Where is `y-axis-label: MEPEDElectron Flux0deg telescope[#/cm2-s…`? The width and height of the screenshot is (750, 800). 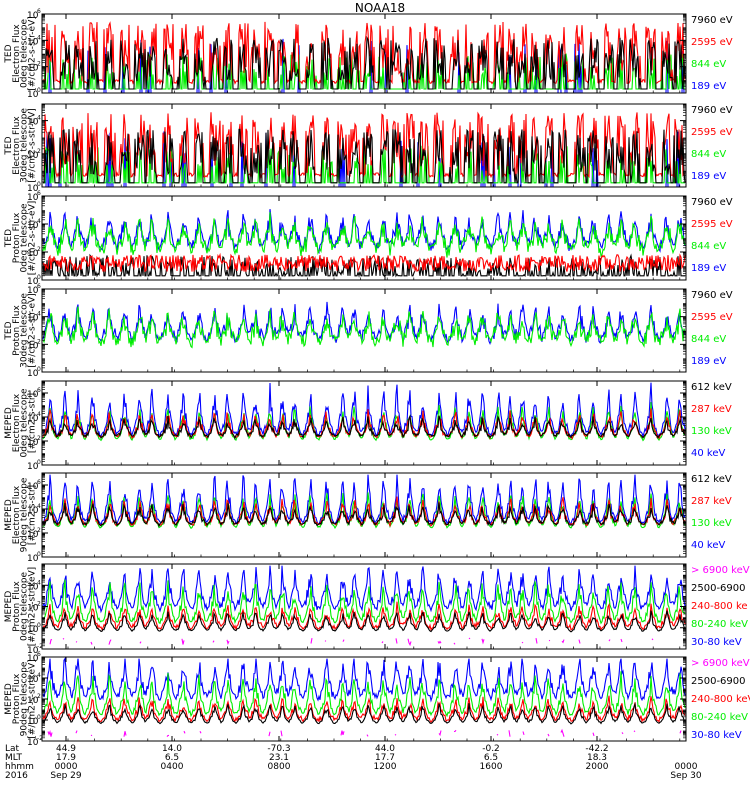
y-axis-label: MEPEDElectron Flux0deg telescope[#/cm2-s… is located at coordinates (20, 423).